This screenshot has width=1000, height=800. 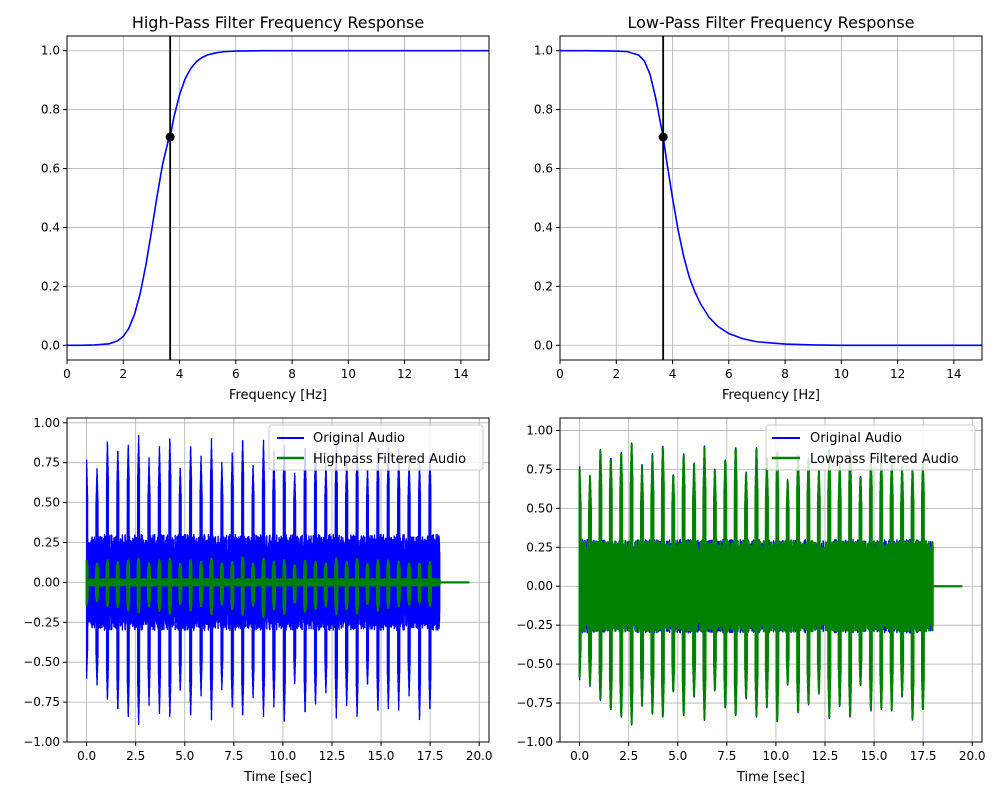 What do you see at coordinates (770, 22) in the screenshot?
I see `chart-title: Low-Pass Filter Frequency Response` at bounding box center [770, 22].